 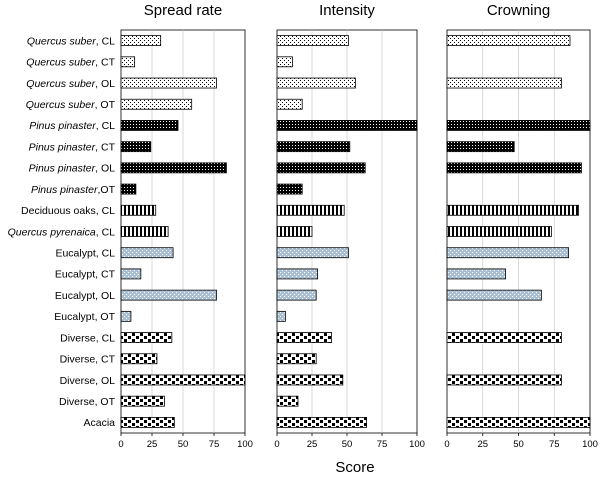 I want to click on category-label: Diverse, CL, so click(x=87, y=338).